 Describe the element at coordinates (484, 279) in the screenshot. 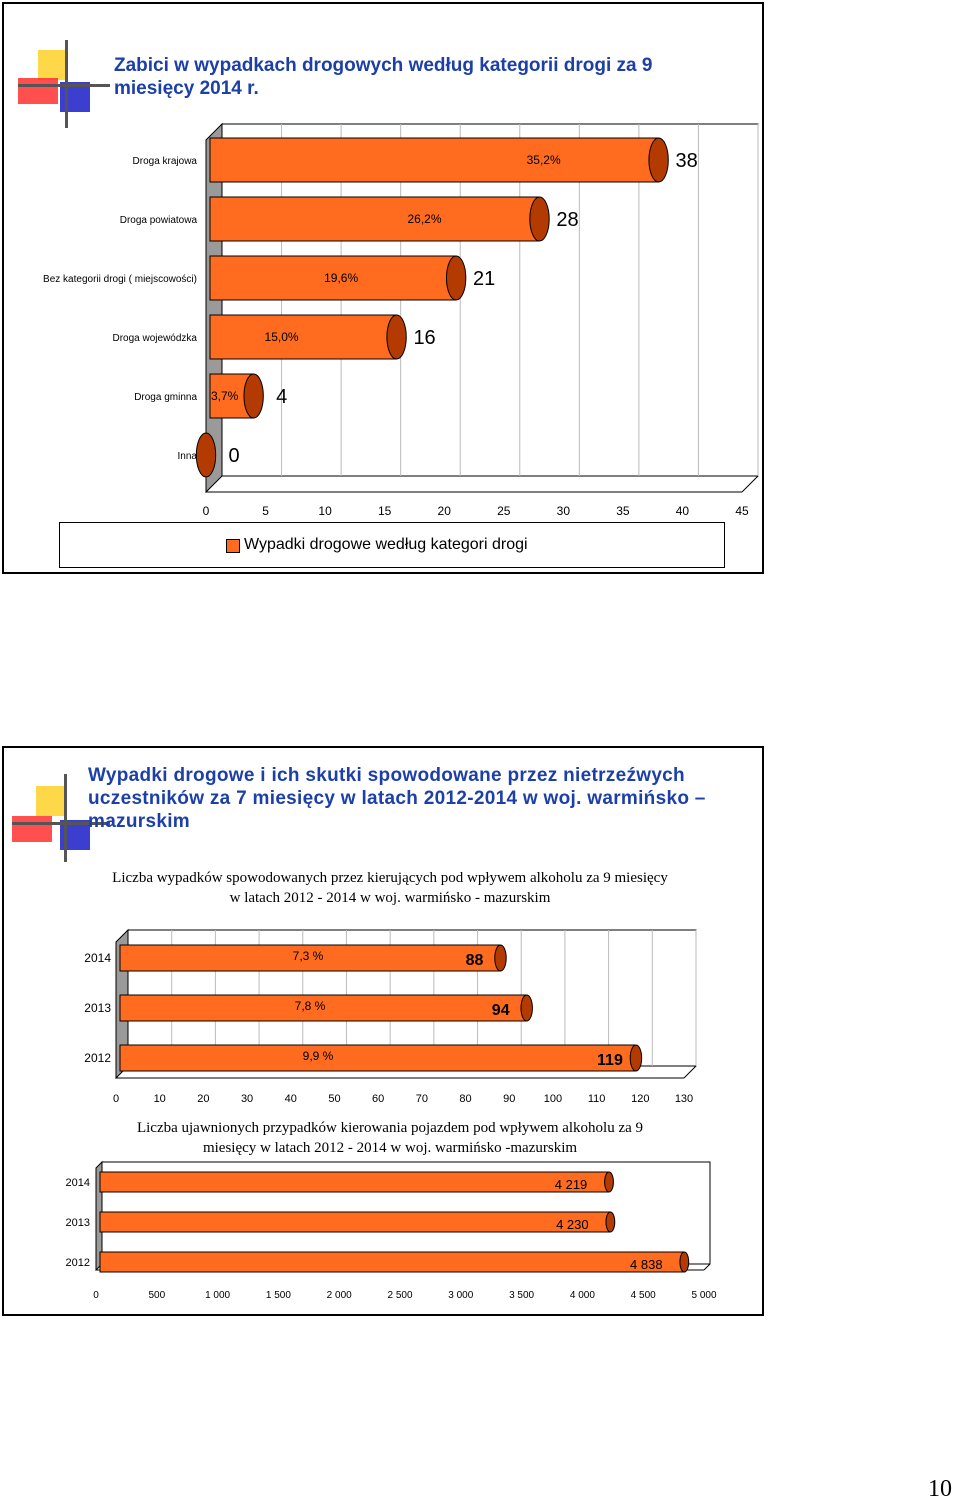

I see `data-label: 21` at that location.